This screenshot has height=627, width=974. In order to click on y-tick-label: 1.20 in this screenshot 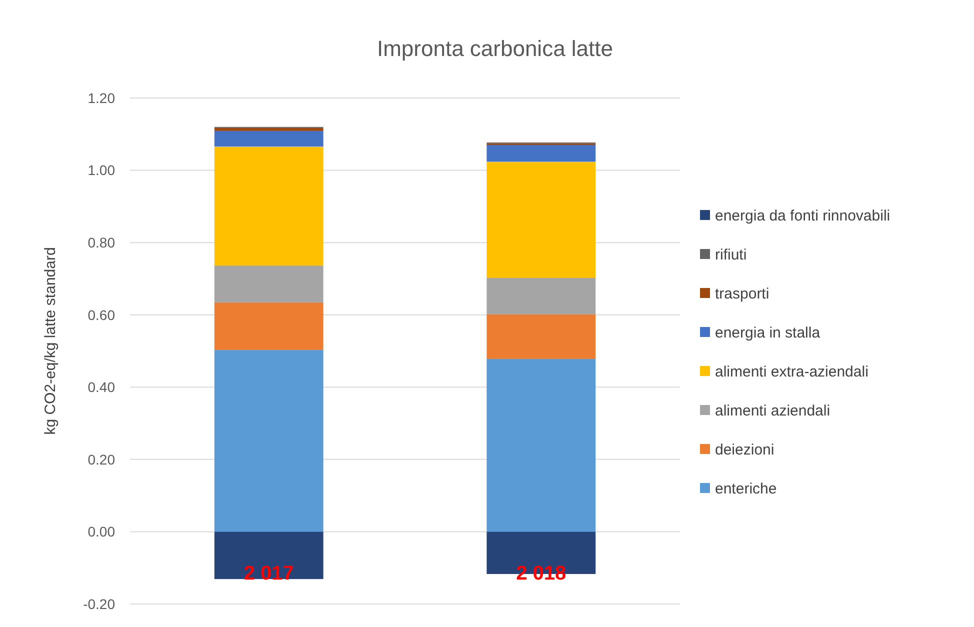, I will do `click(102, 98)`.